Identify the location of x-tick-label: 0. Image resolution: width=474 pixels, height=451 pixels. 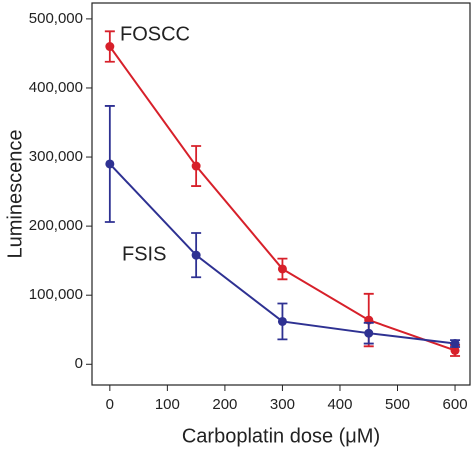
(110, 404).